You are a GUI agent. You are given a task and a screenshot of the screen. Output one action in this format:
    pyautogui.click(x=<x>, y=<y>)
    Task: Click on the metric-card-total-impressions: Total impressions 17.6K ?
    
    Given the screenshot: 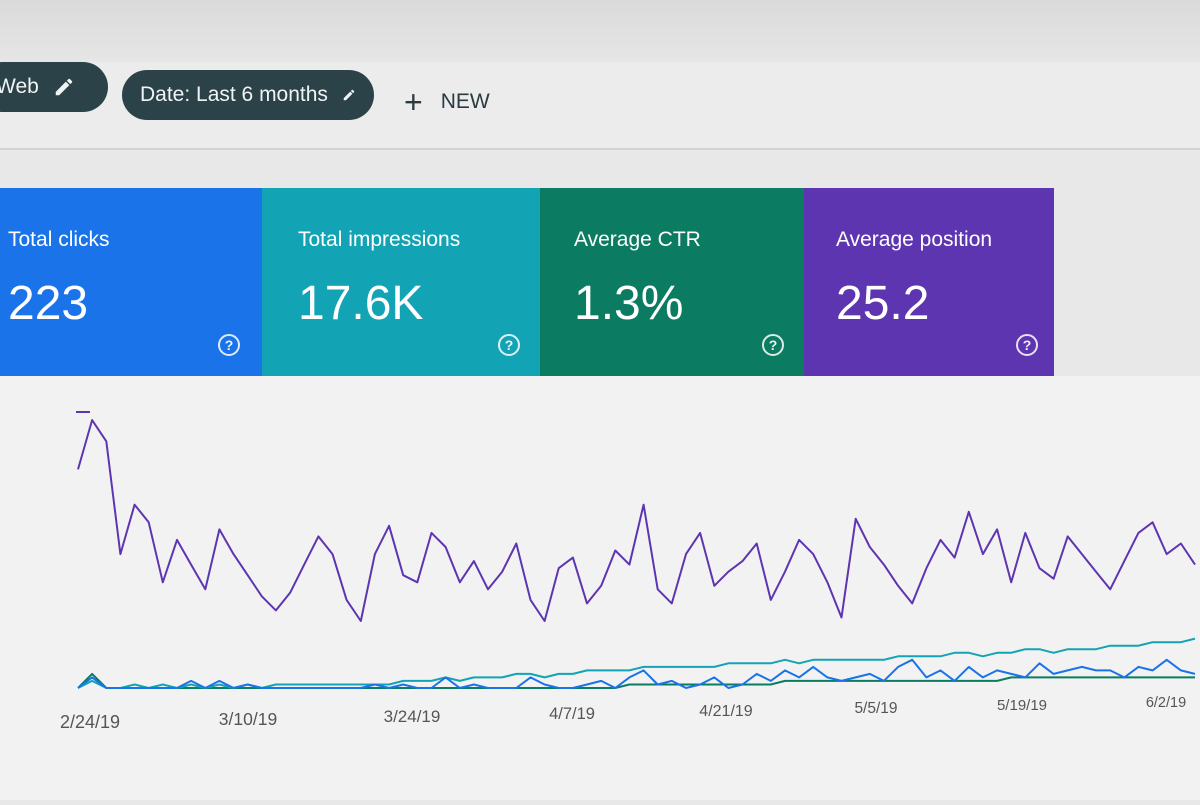 What is the action you would take?
    pyautogui.click(x=401, y=282)
    